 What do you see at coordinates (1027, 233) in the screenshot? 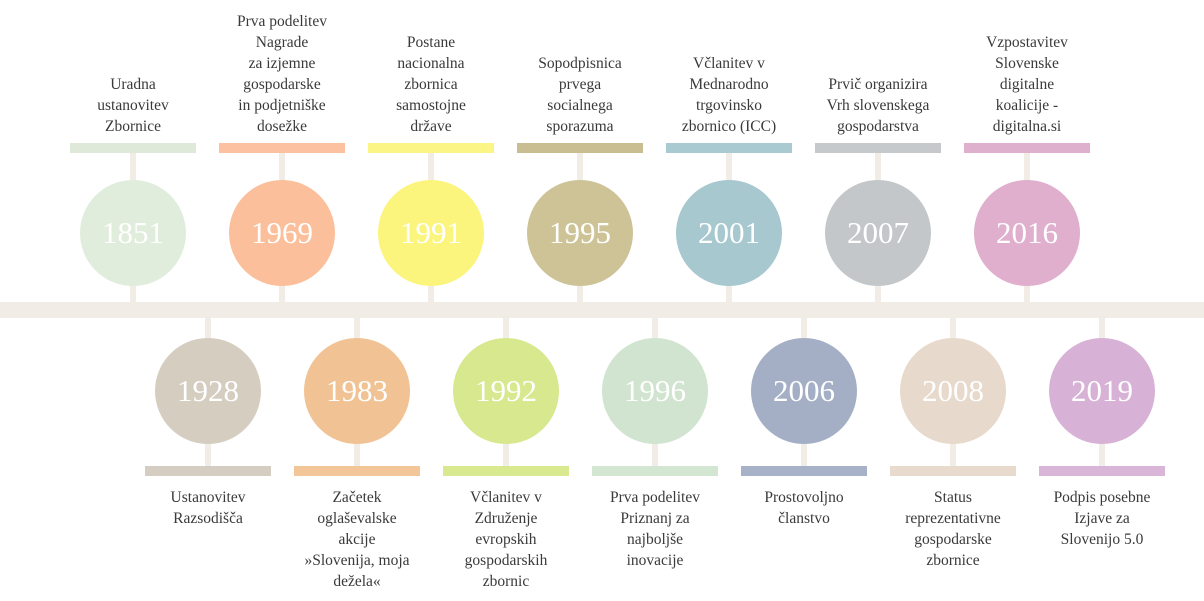
I see `milestone-year-circle: 2016` at bounding box center [1027, 233].